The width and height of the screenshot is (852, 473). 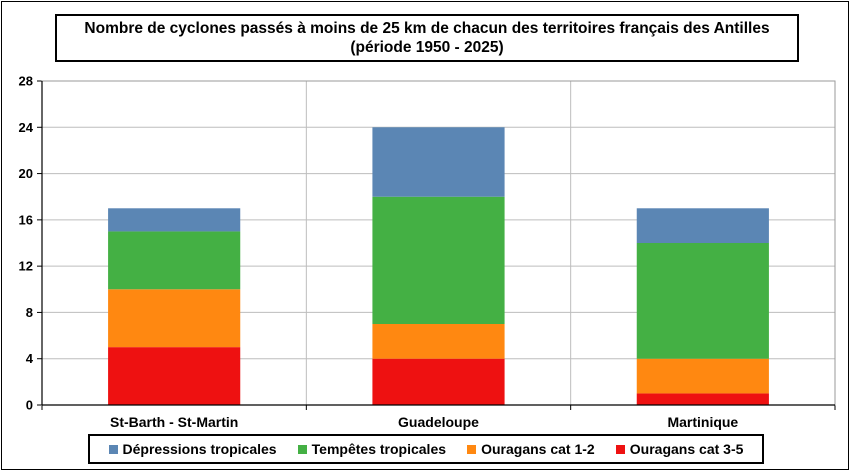 I want to click on legend-item: Tempêtes tropicales, so click(x=372, y=449).